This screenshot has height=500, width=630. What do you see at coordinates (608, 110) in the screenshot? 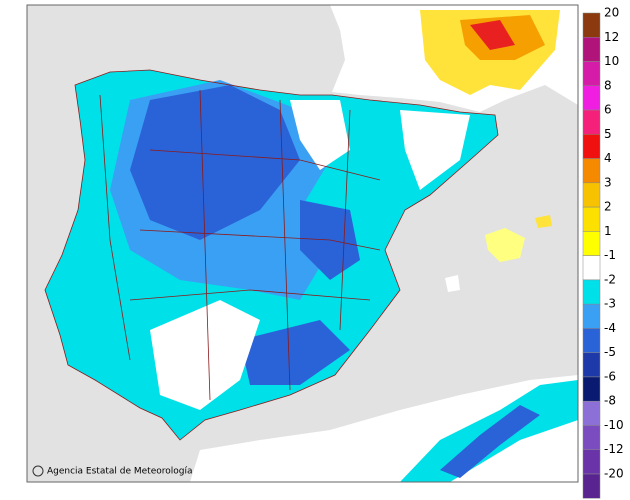
I see `legend-label: 6` at bounding box center [608, 110].